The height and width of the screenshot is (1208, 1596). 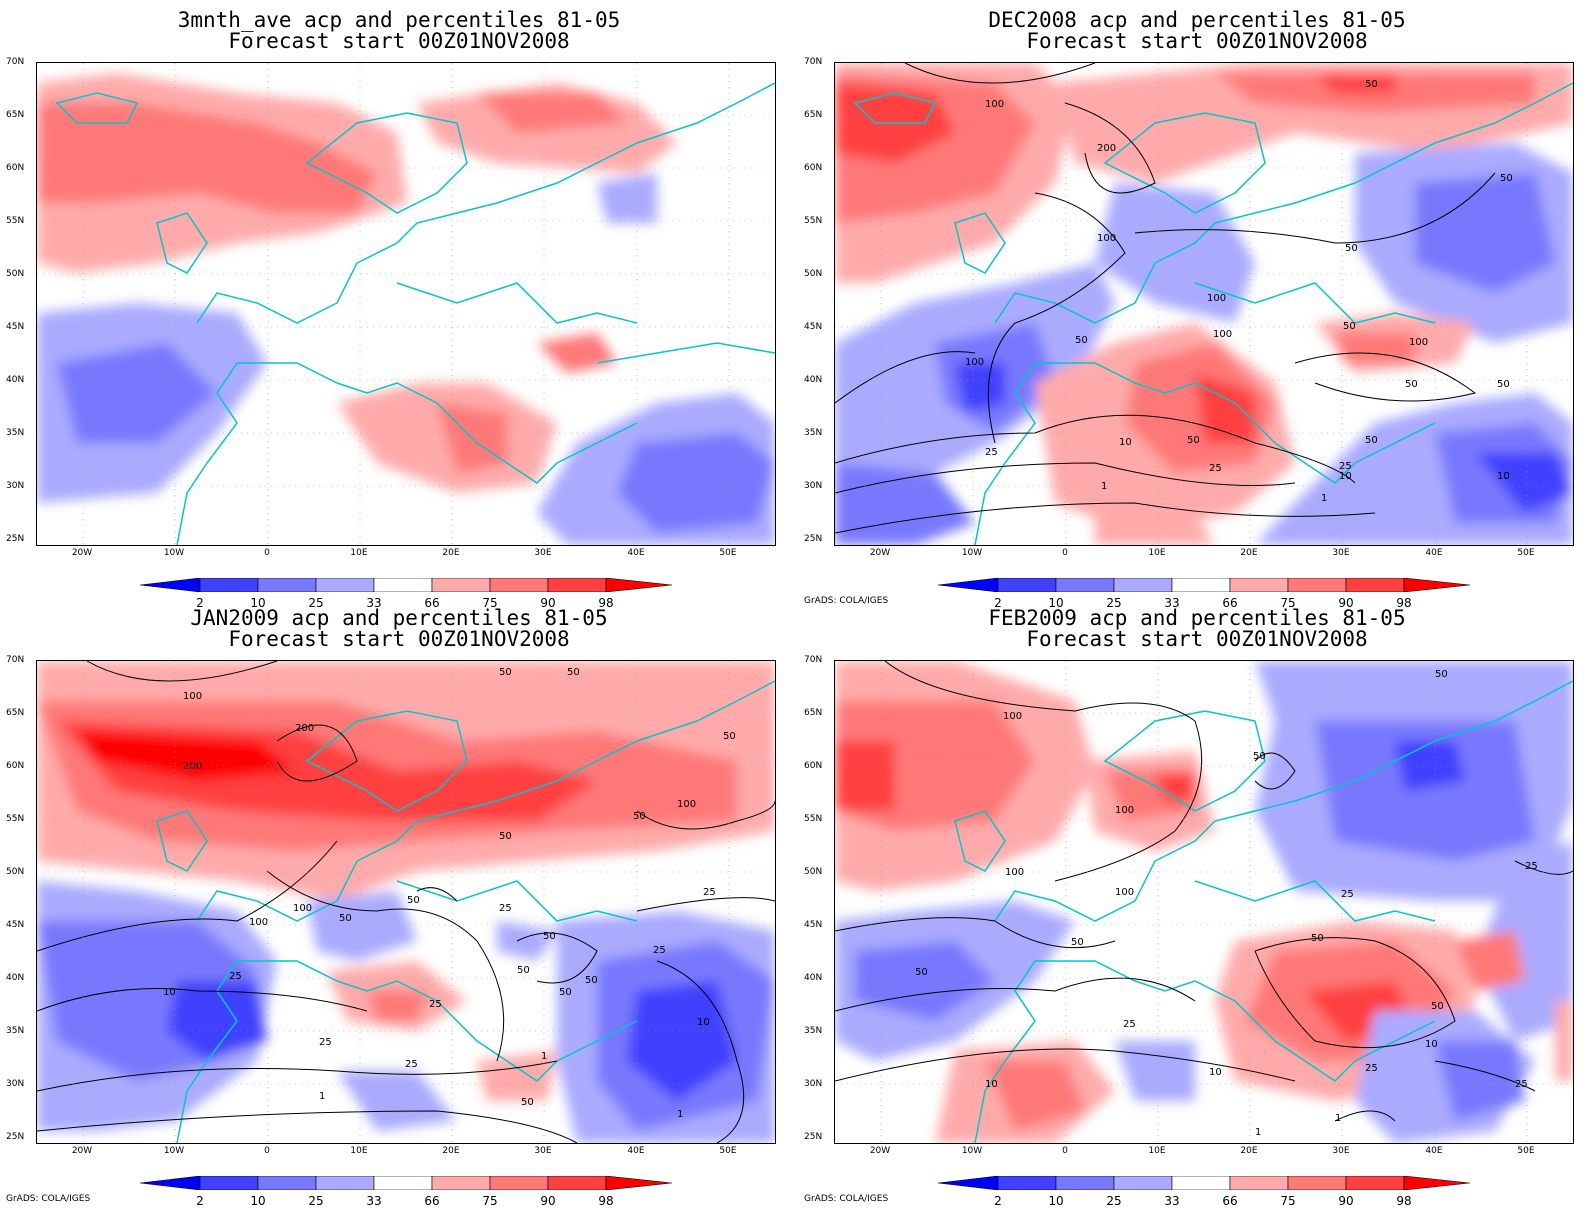 What do you see at coordinates (1230, 1201) in the screenshot?
I see `colorbar-label: 66` at bounding box center [1230, 1201].